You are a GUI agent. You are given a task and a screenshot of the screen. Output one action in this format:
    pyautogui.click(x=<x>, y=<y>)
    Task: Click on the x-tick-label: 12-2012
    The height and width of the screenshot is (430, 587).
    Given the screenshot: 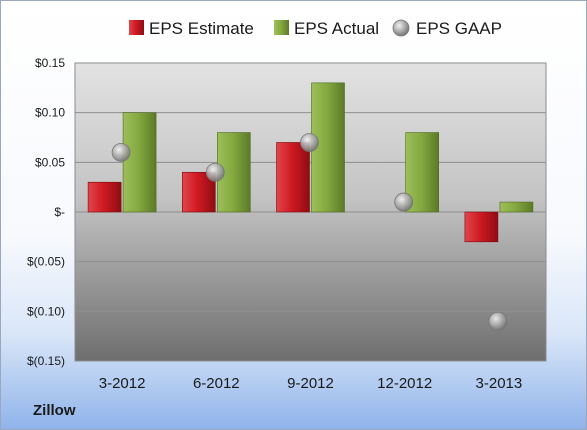 What is the action you would take?
    pyautogui.click(x=404, y=383)
    